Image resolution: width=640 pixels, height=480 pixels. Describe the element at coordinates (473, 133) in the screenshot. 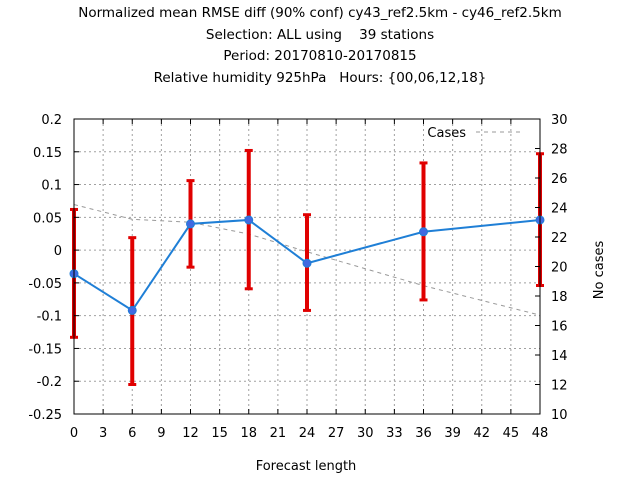

I see `legend: Cases` at that location.